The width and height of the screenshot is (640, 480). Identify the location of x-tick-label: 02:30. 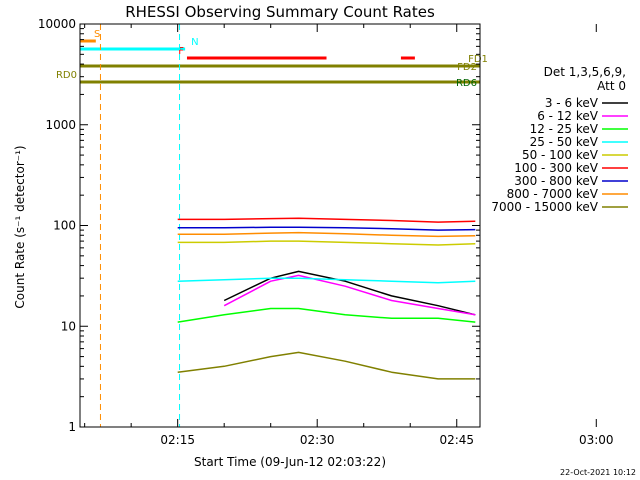
(317, 440).